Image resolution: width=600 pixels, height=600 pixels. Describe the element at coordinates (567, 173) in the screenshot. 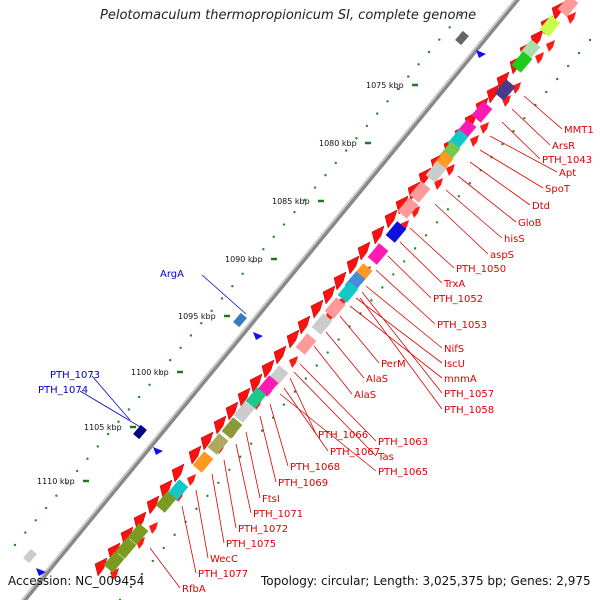

I see `gene-label-reverse: Apt` at that location.